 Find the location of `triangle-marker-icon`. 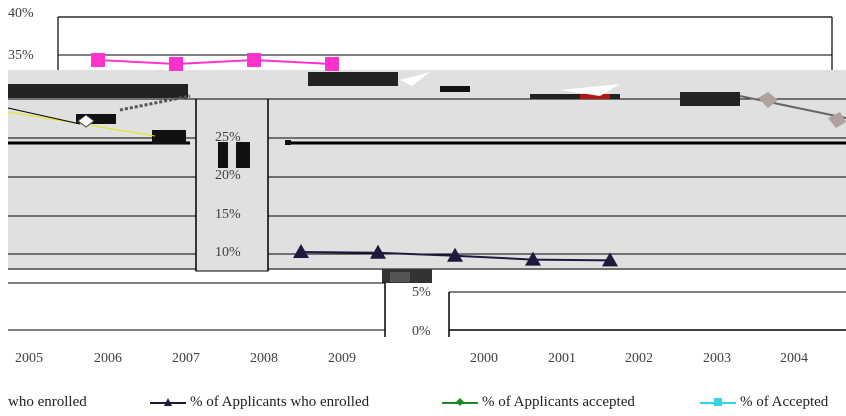

triangle-marker-icon is located at coordinates (168, 401).